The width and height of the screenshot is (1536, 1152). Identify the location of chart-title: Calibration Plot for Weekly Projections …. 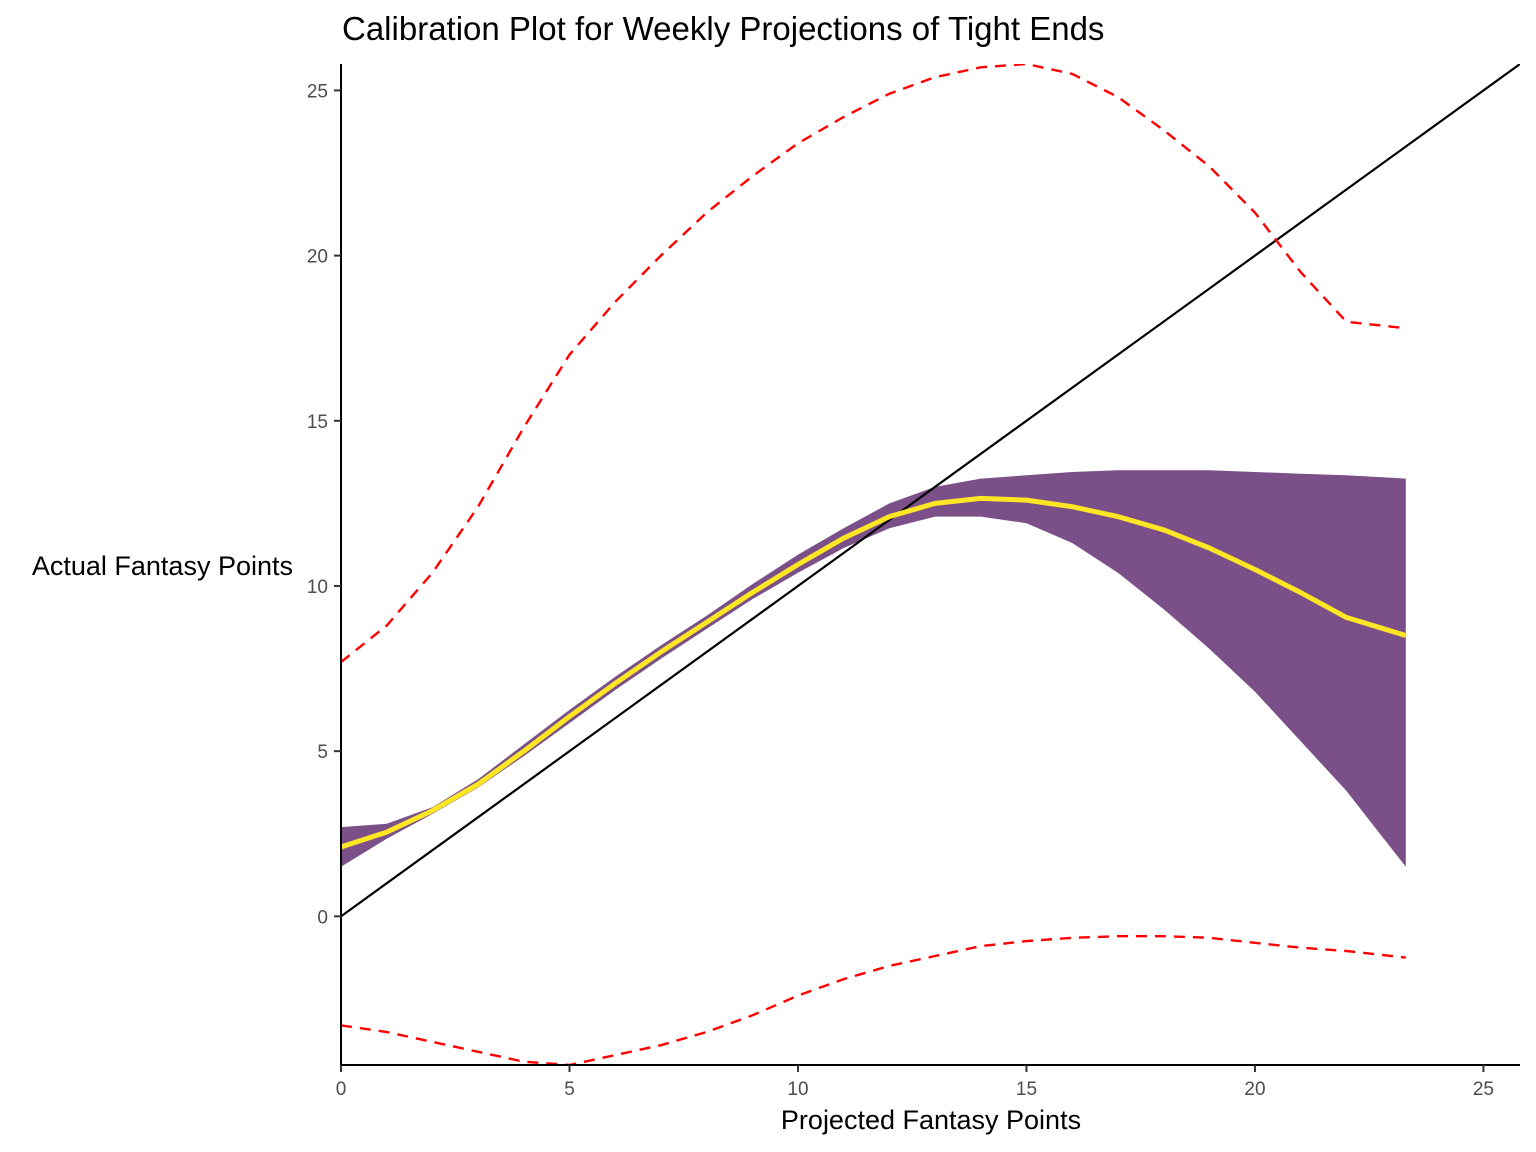
(723, 28).